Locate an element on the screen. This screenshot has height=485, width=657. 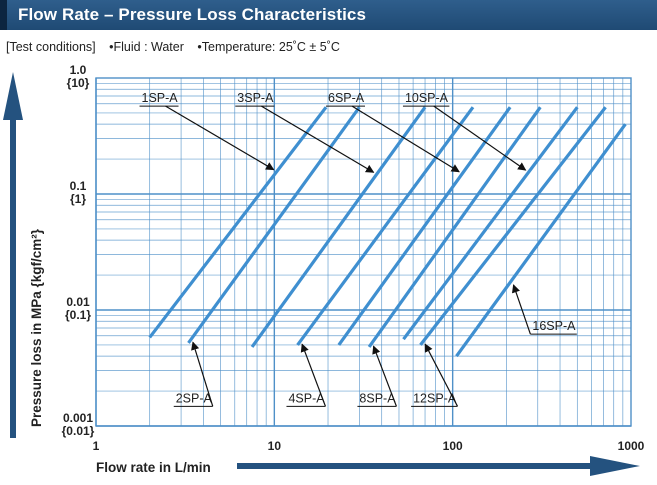
series-label: 2SP-A is located at coordinates (194, 398).